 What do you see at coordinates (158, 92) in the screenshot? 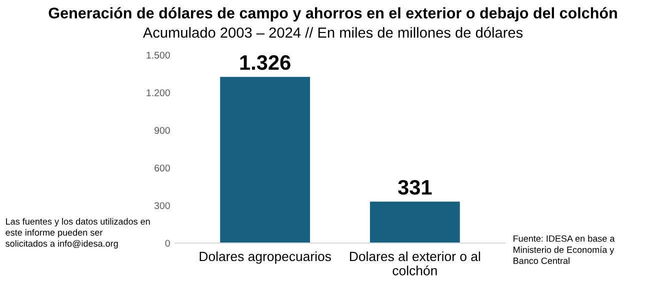
I see `y-tick-label: 1.200` at bounding box center [158, 92].